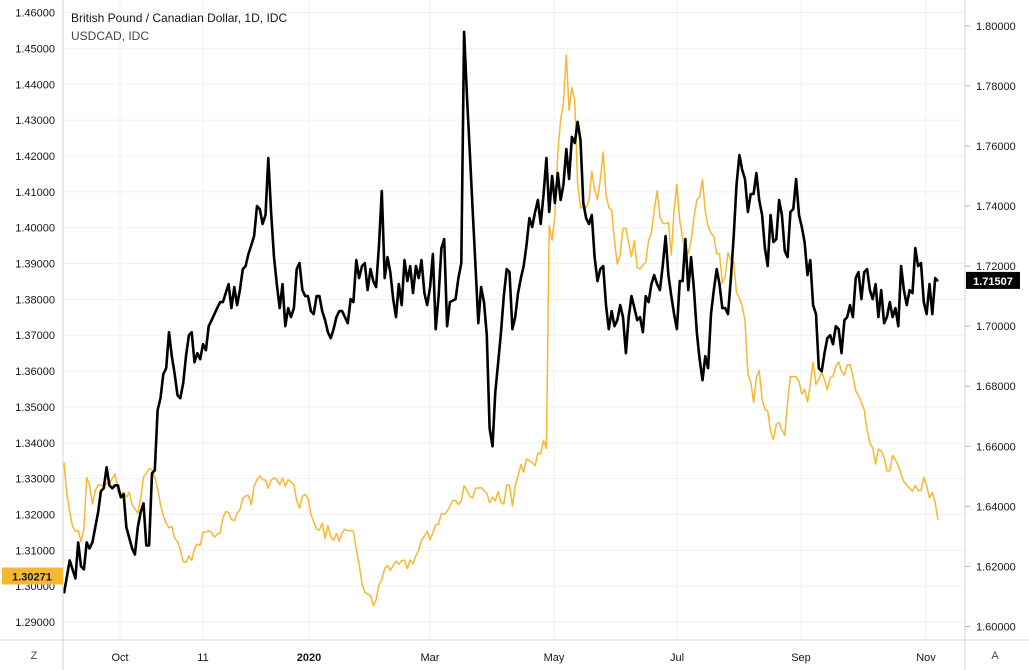 This screenshot has width=1029, height=670. Describe the element at coordinates (35, 157) in the screenshot. I see `left-tick-label: 1.42000` at that location.